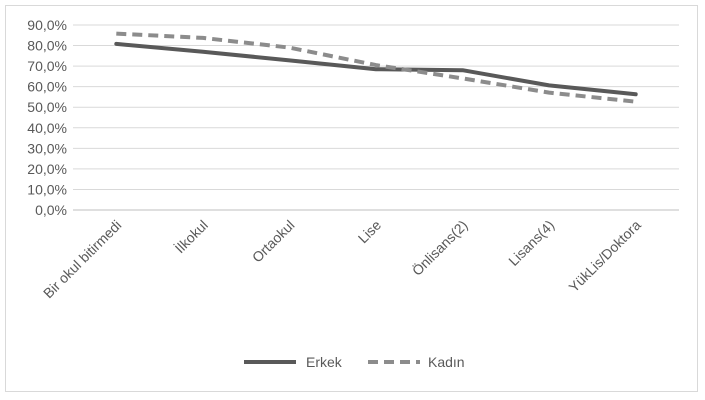  I want to click on legend: Erkek Kadın, so click(354, 362).